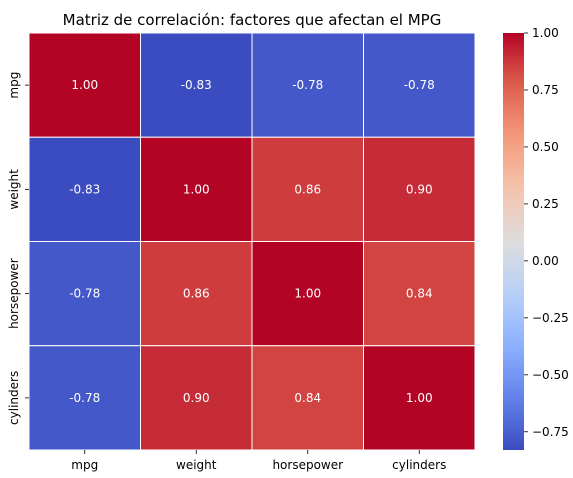 Image resolution: width=573 pixels, height=478 pixels. Describe the element at coordinates (545, 33) in the screenshot. I see `colorbar-tick-label: 1.00` at that location.